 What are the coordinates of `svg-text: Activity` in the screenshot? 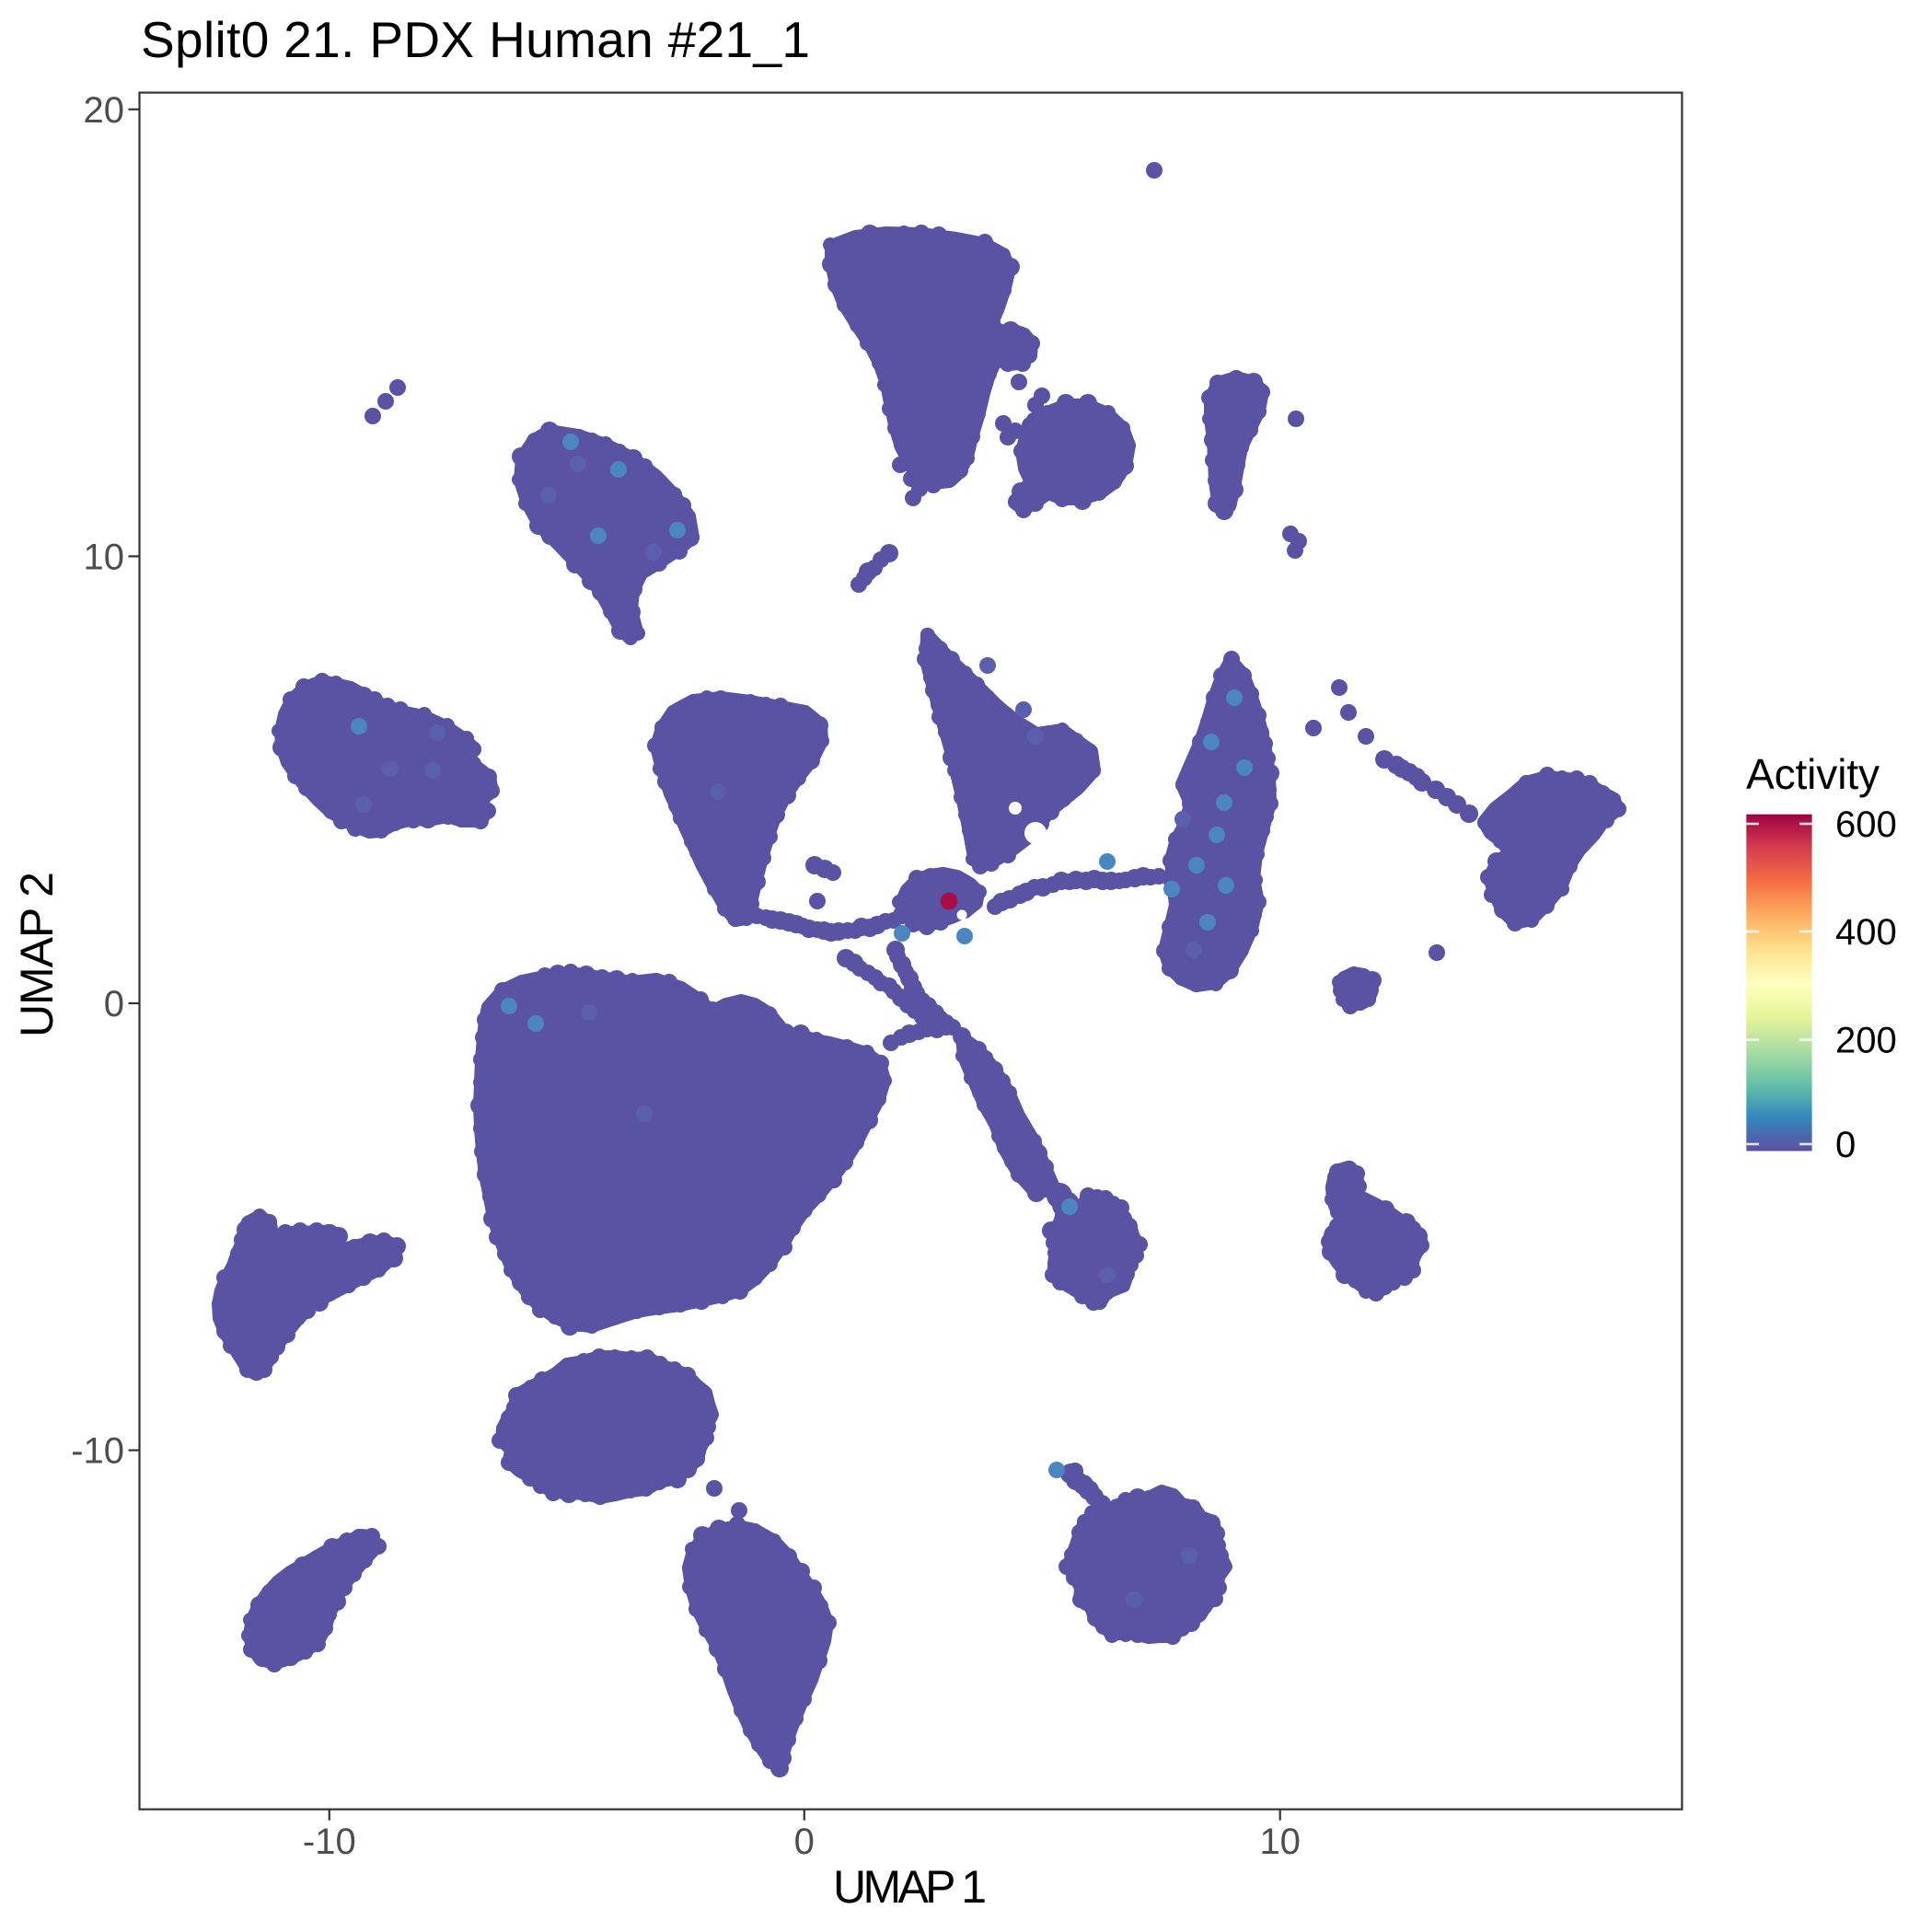 It's located at (1813, 774).